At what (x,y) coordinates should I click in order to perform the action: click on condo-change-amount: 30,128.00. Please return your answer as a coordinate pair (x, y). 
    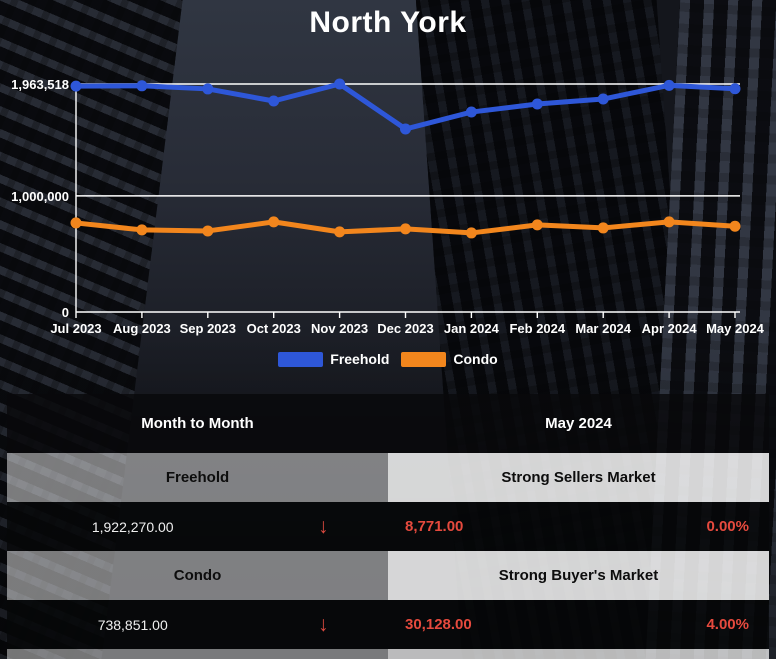
    Looking at the image, I should click on (438, 624).